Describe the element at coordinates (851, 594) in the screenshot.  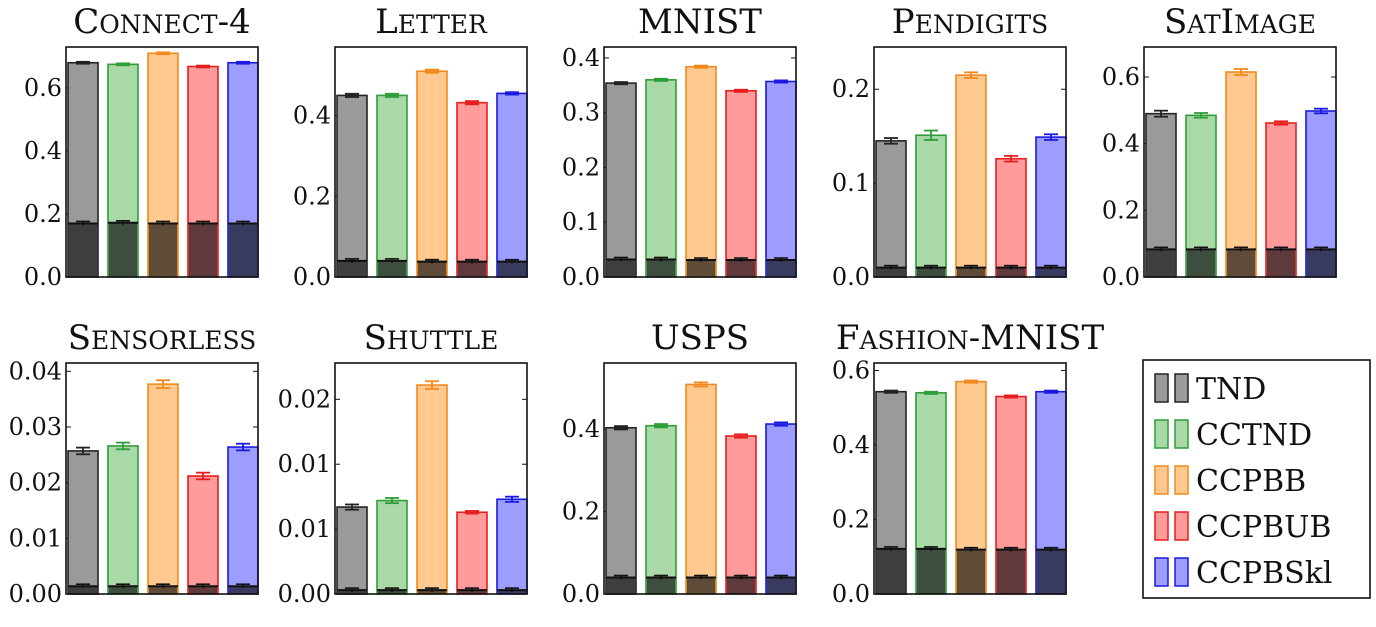
I see `y-tick-label: 0.0` at that location.